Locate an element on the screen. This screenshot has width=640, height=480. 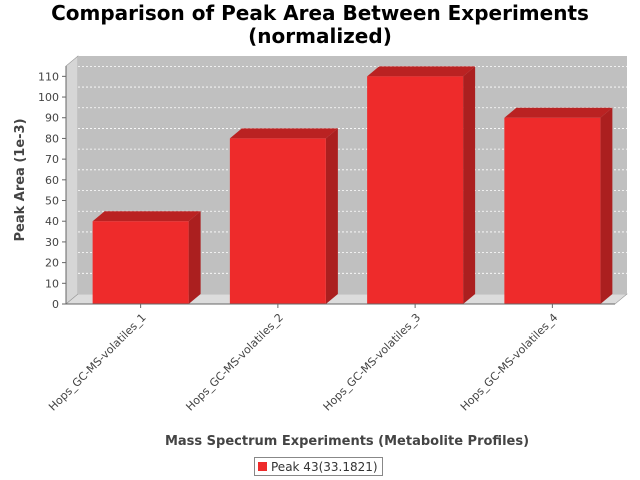
y-tick-label: 100 is located at coordinates (48, 97).